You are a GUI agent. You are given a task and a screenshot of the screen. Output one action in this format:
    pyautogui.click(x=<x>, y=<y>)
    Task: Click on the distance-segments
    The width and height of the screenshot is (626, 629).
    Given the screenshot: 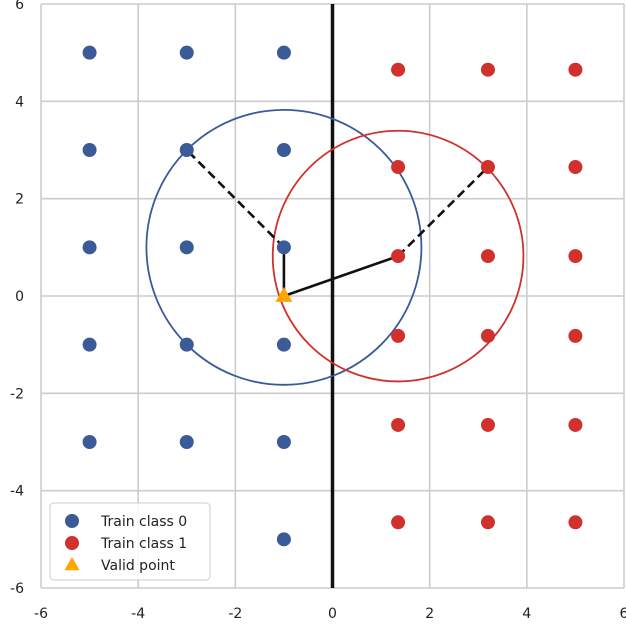 What is the action you would take?
    pyautogui.click(x=337, y=223)
    